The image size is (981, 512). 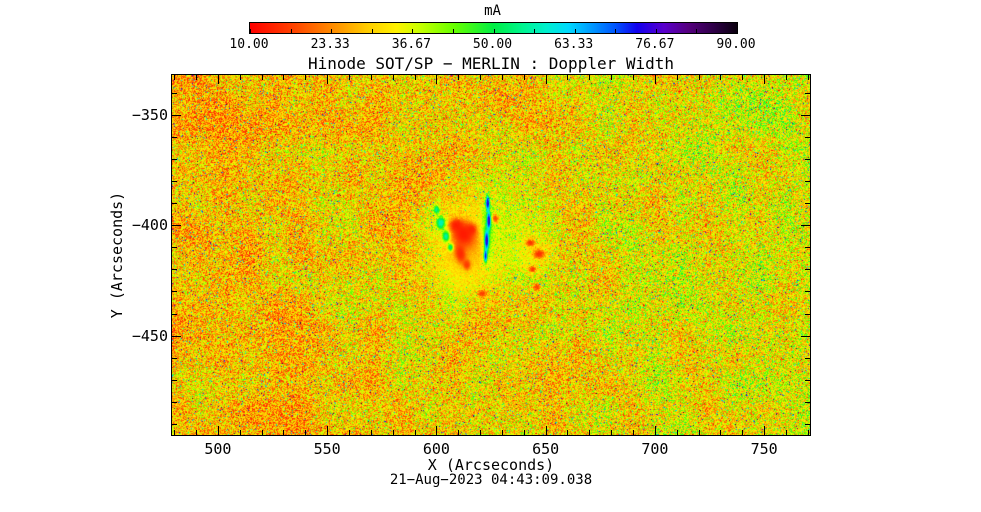 What do you see at coordinates (736, 44) in the screenshot?
I see `colorbar-tick-label: 90.00` at bounding box center [736, 44].